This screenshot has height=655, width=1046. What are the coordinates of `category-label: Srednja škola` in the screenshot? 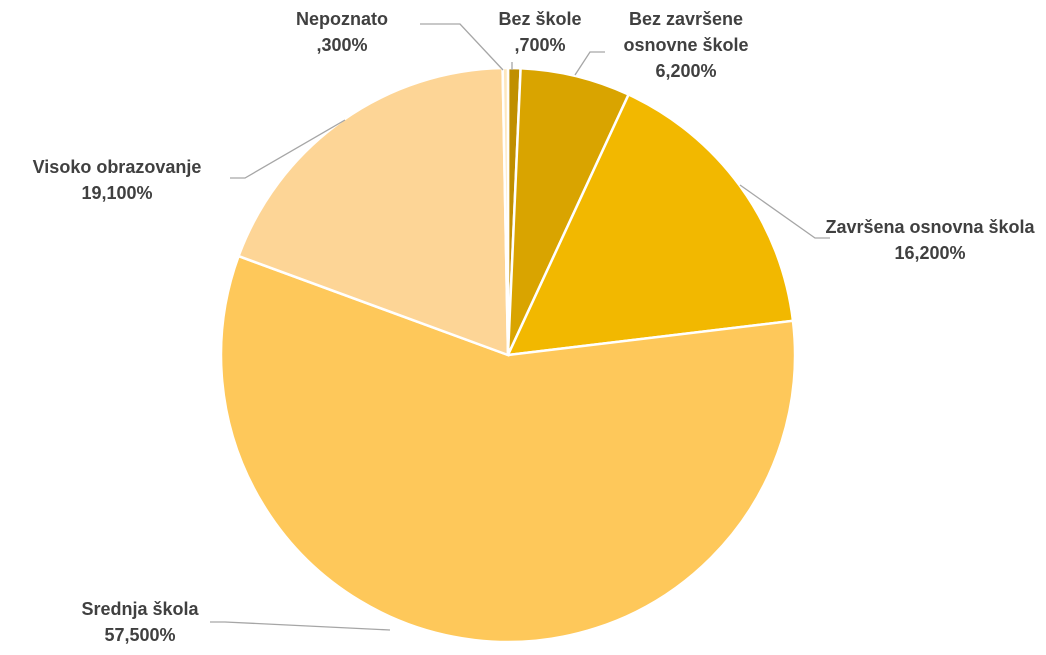 It's located at (140, 609).